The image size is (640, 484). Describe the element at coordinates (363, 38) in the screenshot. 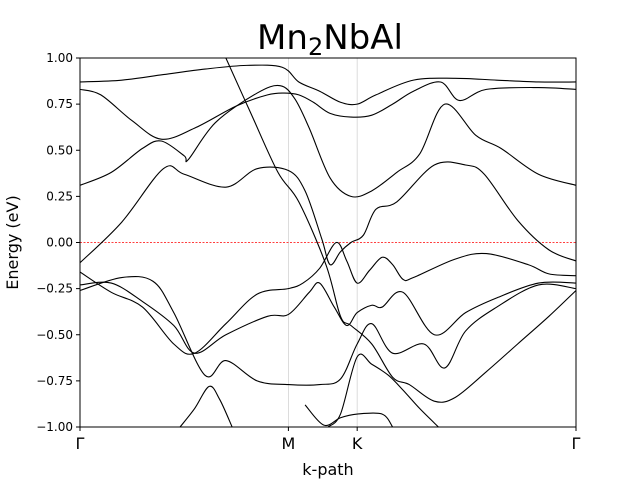

I see `title-suffix-text: NbAl` at that location.